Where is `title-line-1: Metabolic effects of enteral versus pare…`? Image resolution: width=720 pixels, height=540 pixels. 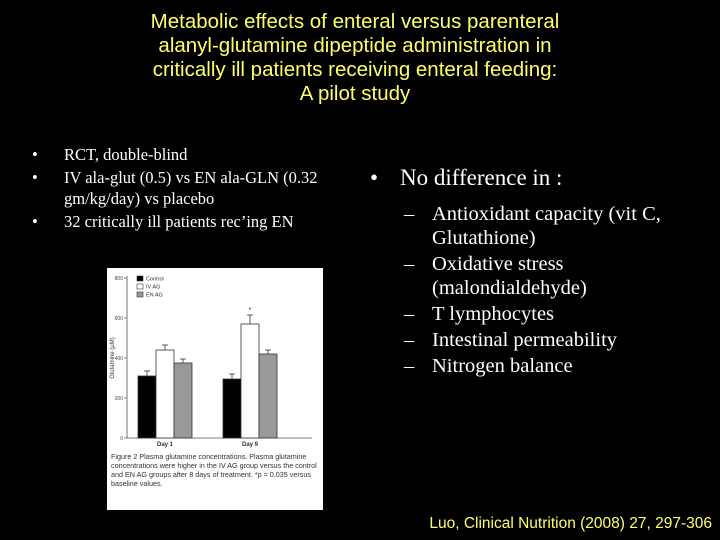
title-line-1: Metabolic effects of enteral versus pare… is located at coordinates (355, 21).